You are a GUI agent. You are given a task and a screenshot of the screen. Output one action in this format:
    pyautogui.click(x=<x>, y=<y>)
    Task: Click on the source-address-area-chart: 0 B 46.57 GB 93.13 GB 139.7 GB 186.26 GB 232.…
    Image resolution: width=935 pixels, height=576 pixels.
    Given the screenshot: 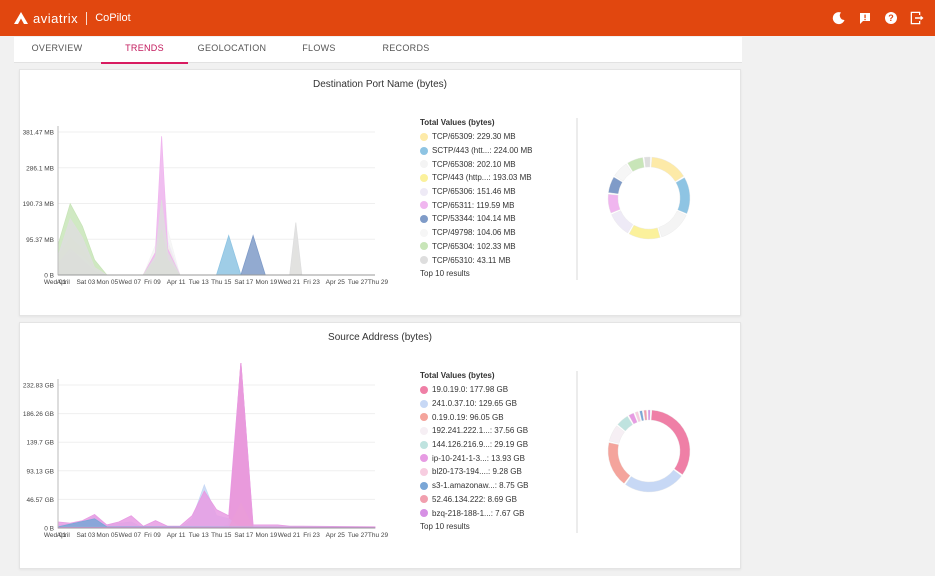 What is the action you would take?
    pyautogui.click(x=205, y=458)
    